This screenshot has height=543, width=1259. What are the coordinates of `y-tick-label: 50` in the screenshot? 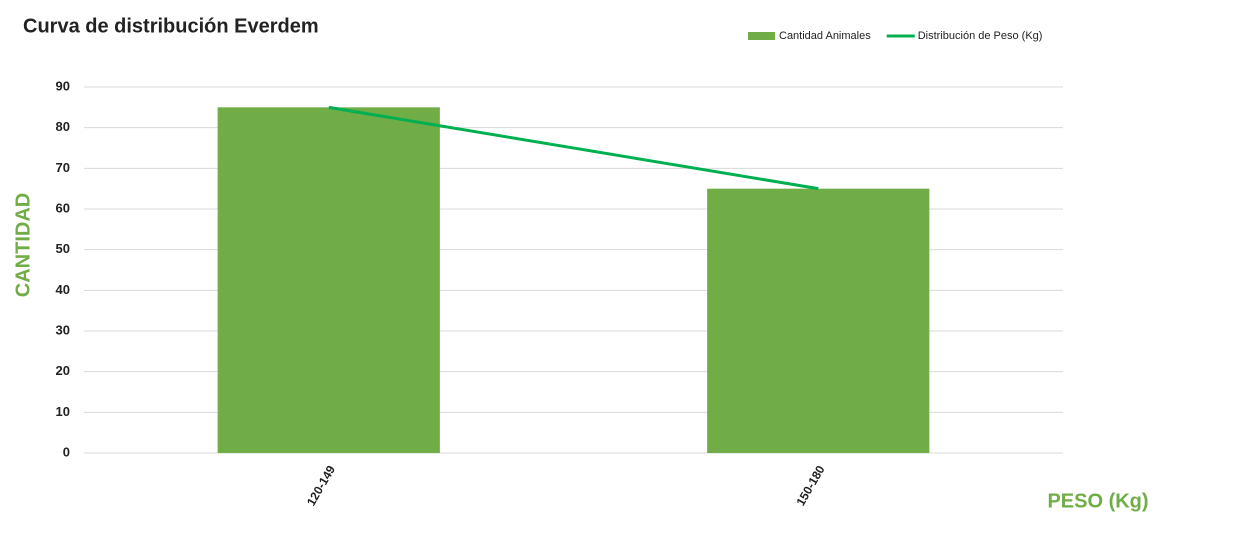 It's located at (63, 248).